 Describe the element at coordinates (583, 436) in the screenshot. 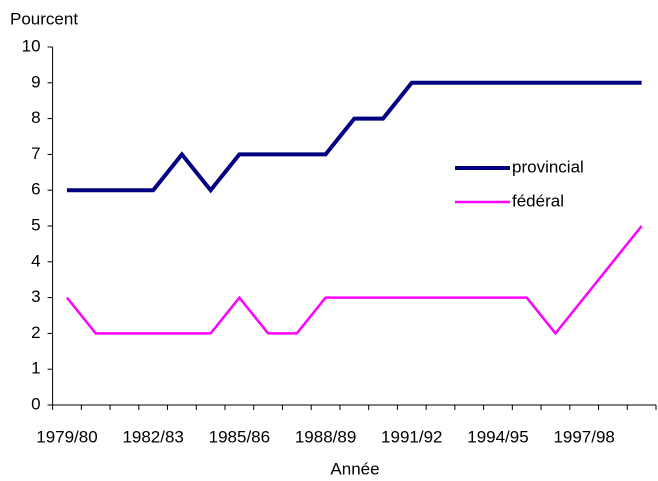

I see `x-tick-label: 1997/98` at that location.